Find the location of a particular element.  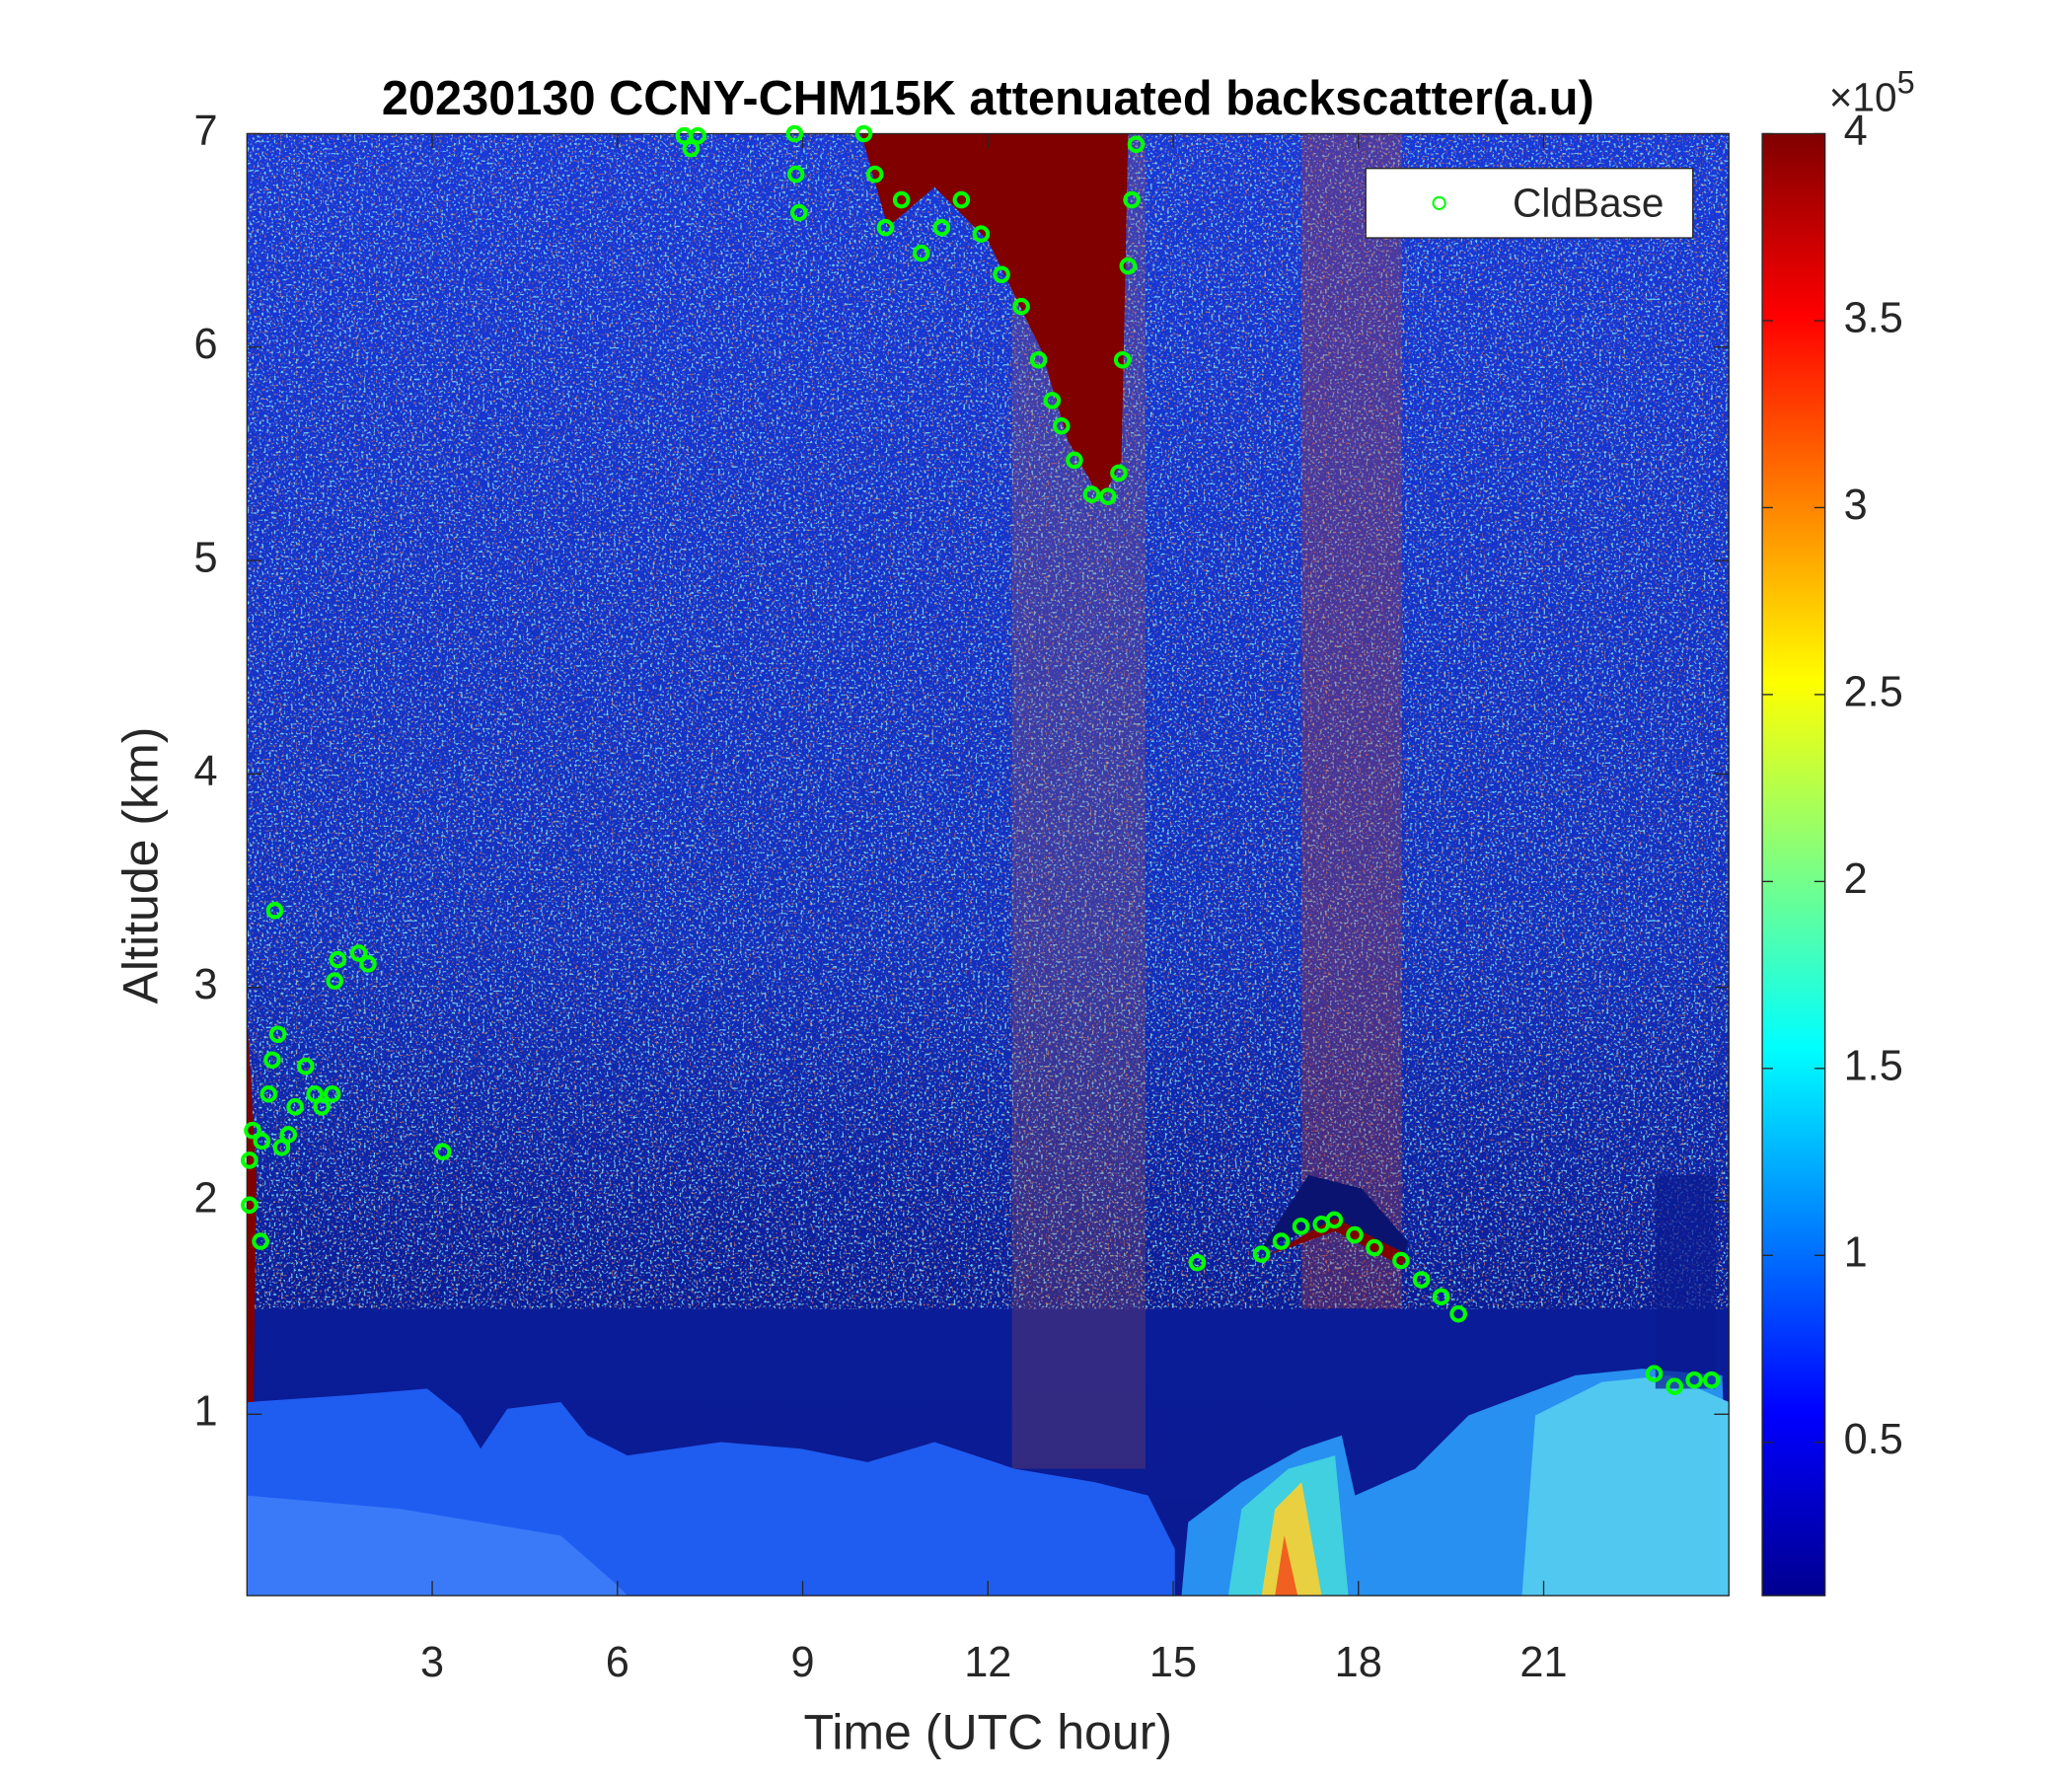

y-tick-label: 2 is located at coordinates (205, 1198).